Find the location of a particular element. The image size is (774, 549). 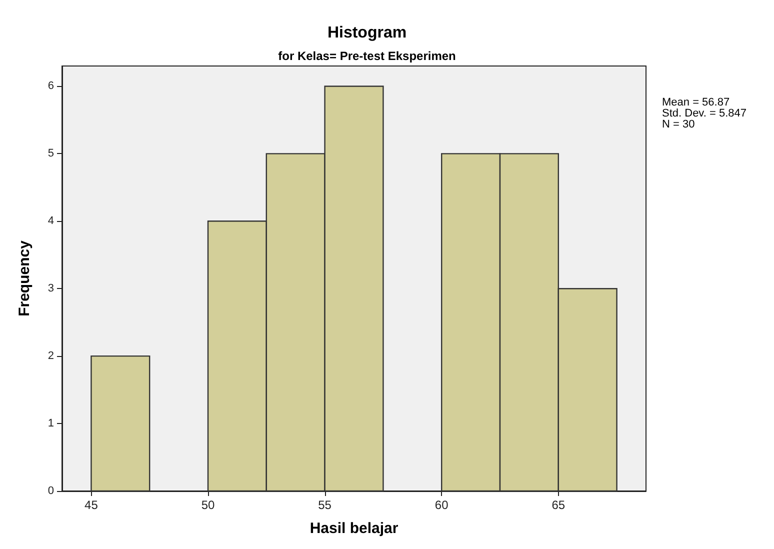

y-tick-label: 4 is located at coordinates (51, 221).